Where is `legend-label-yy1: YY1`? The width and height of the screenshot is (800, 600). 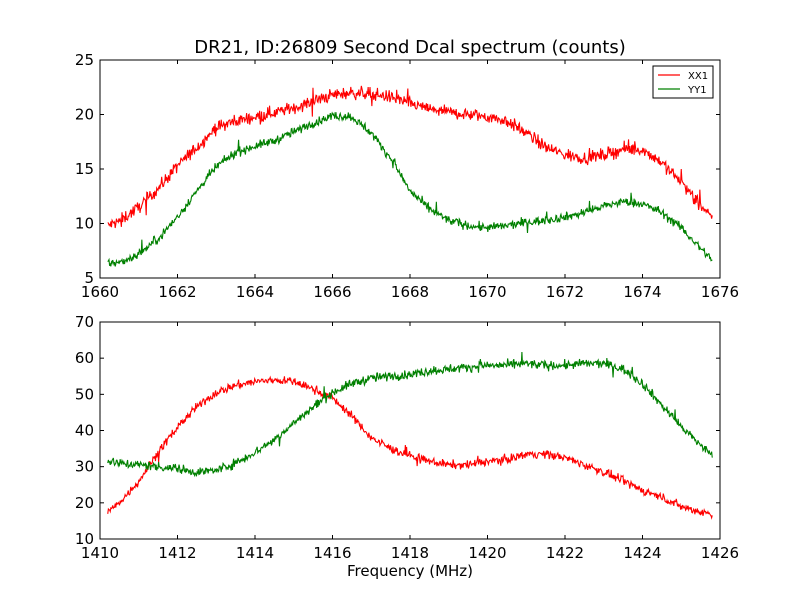
legend-label-yy1: YY1 is located at coordinates (697, 90).